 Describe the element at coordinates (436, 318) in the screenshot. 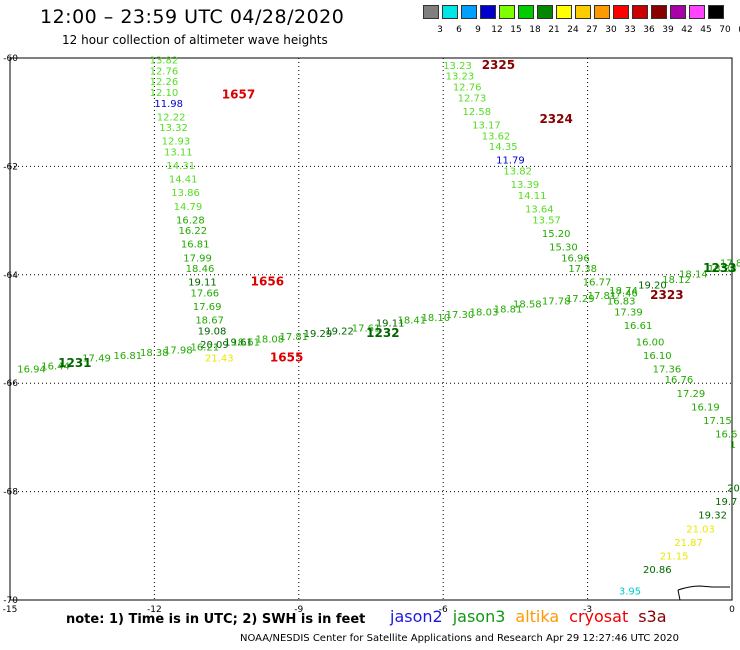

I see `swh-value: 18.10` at that location.